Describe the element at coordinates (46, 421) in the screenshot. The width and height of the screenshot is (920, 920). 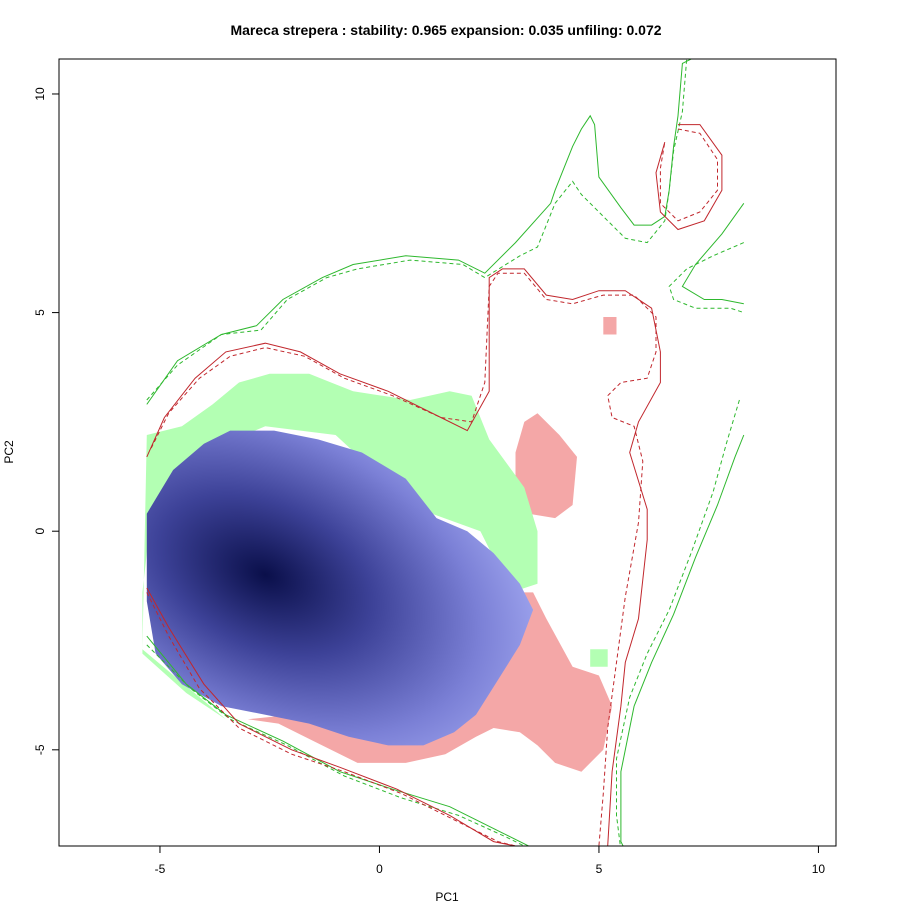
I see `y-axis: -5 0 5 10` at that location.